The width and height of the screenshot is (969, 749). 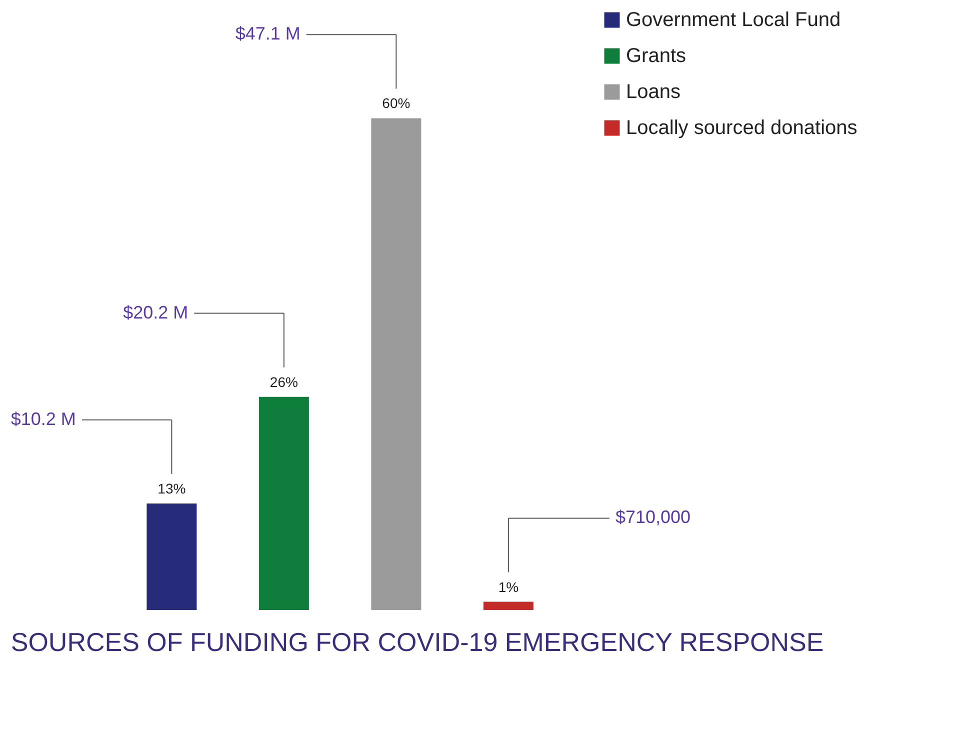 What do you see at coordinates (284, 382) in the screenshot?
I see `data-label: 26%` at bounding box center [284, 382].